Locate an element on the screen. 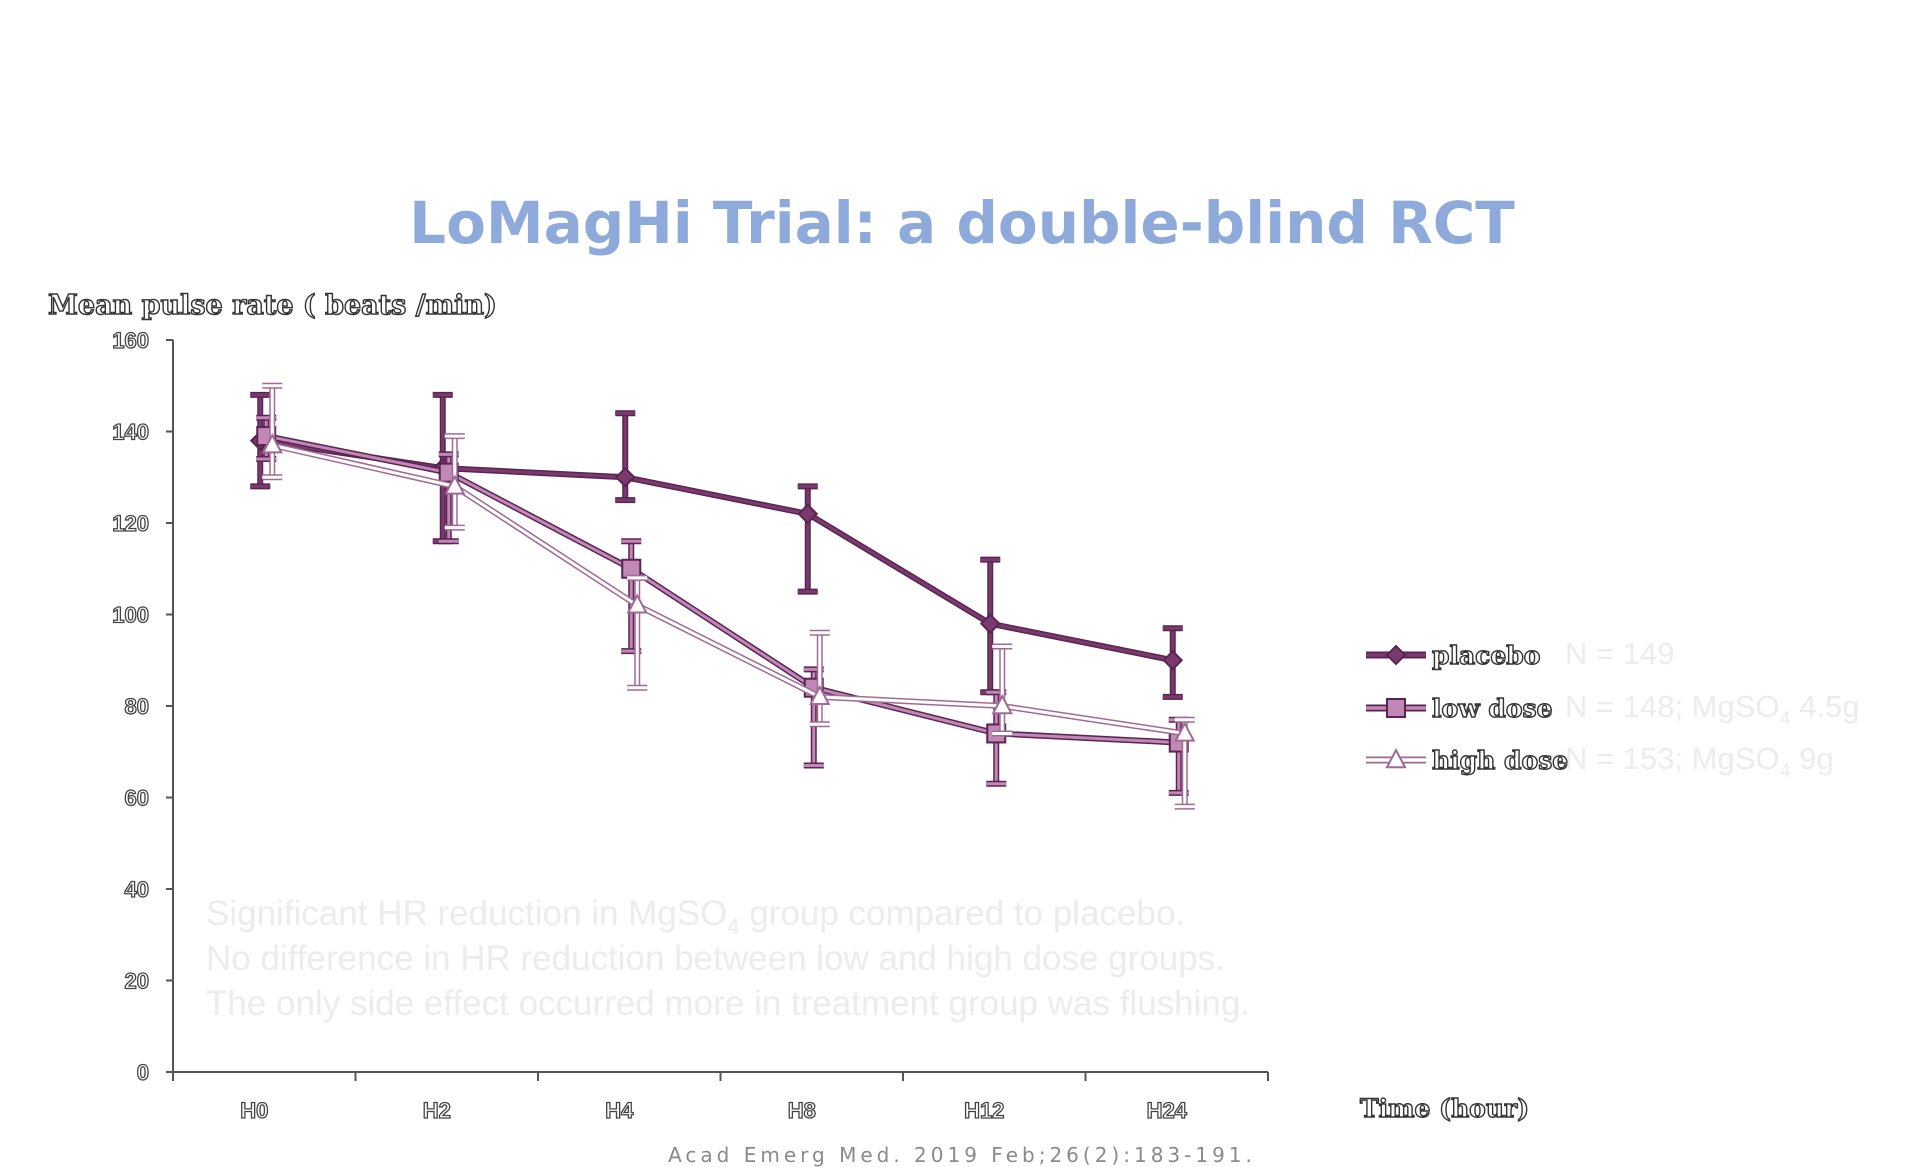 This screenshot has height=1167, width=1925. x-tick-label: H0 is located at coordinates (254, 1110).